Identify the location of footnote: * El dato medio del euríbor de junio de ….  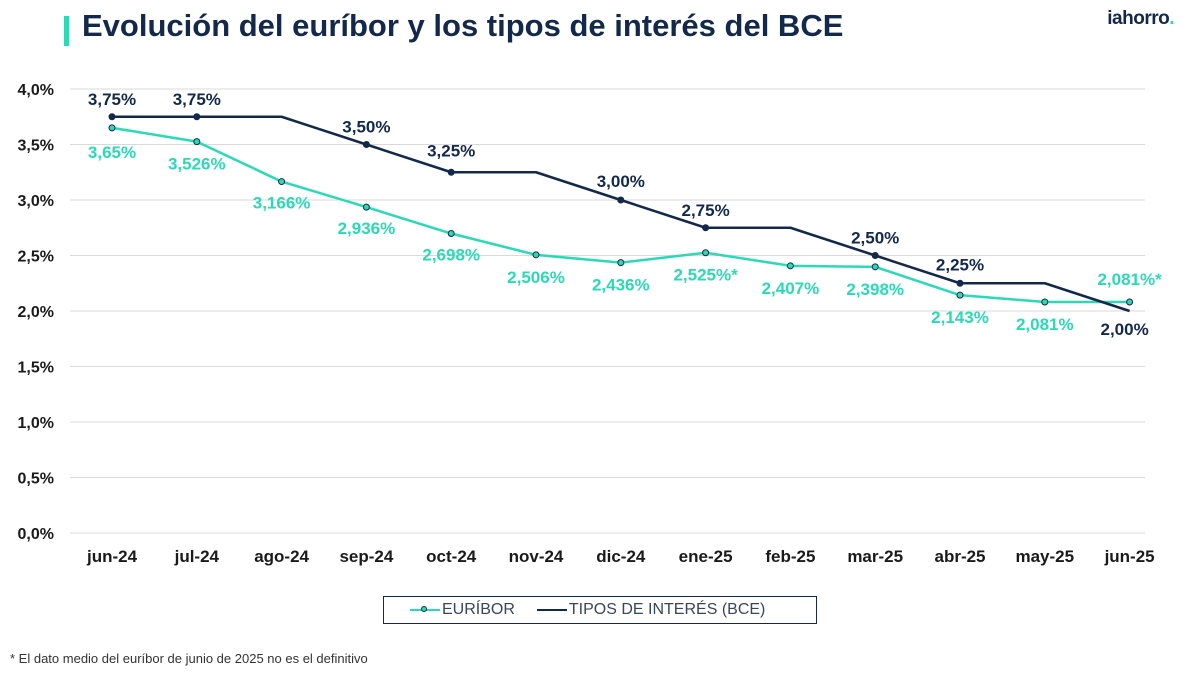
(189, 658).